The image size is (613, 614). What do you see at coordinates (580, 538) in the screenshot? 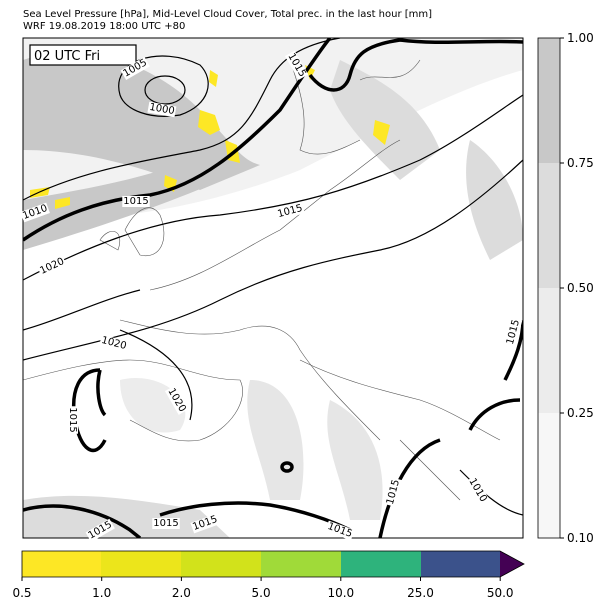
I see `tick-label: 0.10` at bounding box center [580, 538].